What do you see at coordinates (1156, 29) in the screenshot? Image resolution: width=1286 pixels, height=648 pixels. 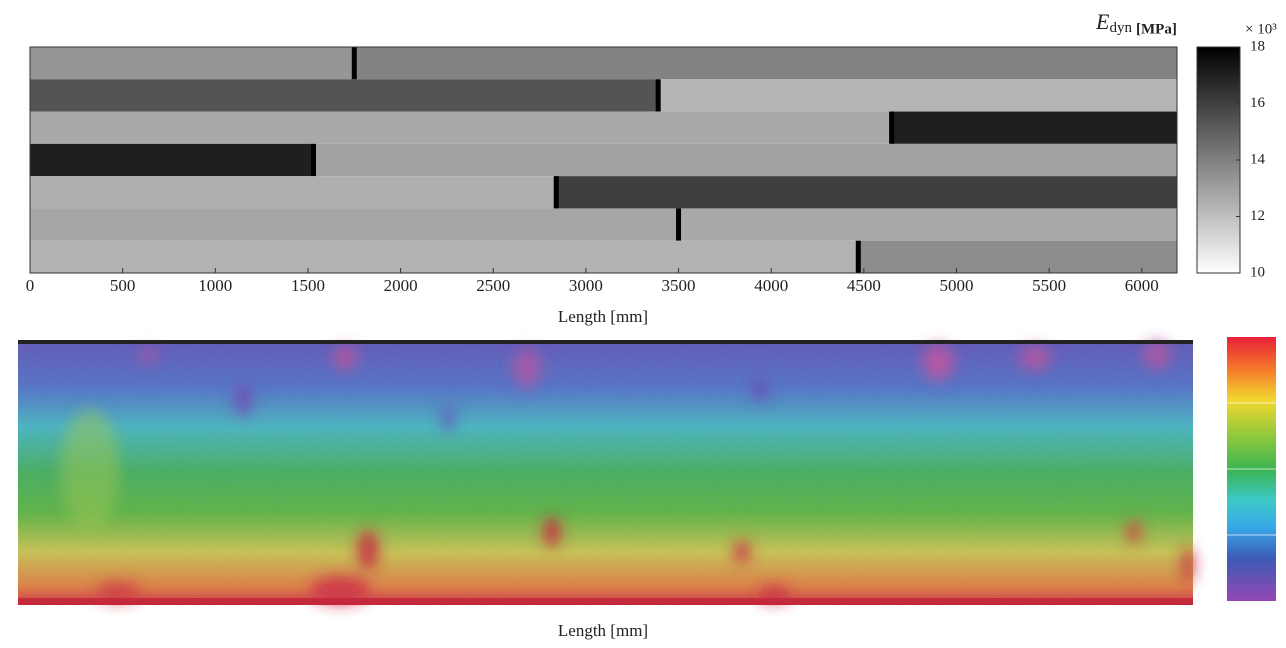 I see `colorbar-unit: [MPa]` at bounding box center [1156, 29].